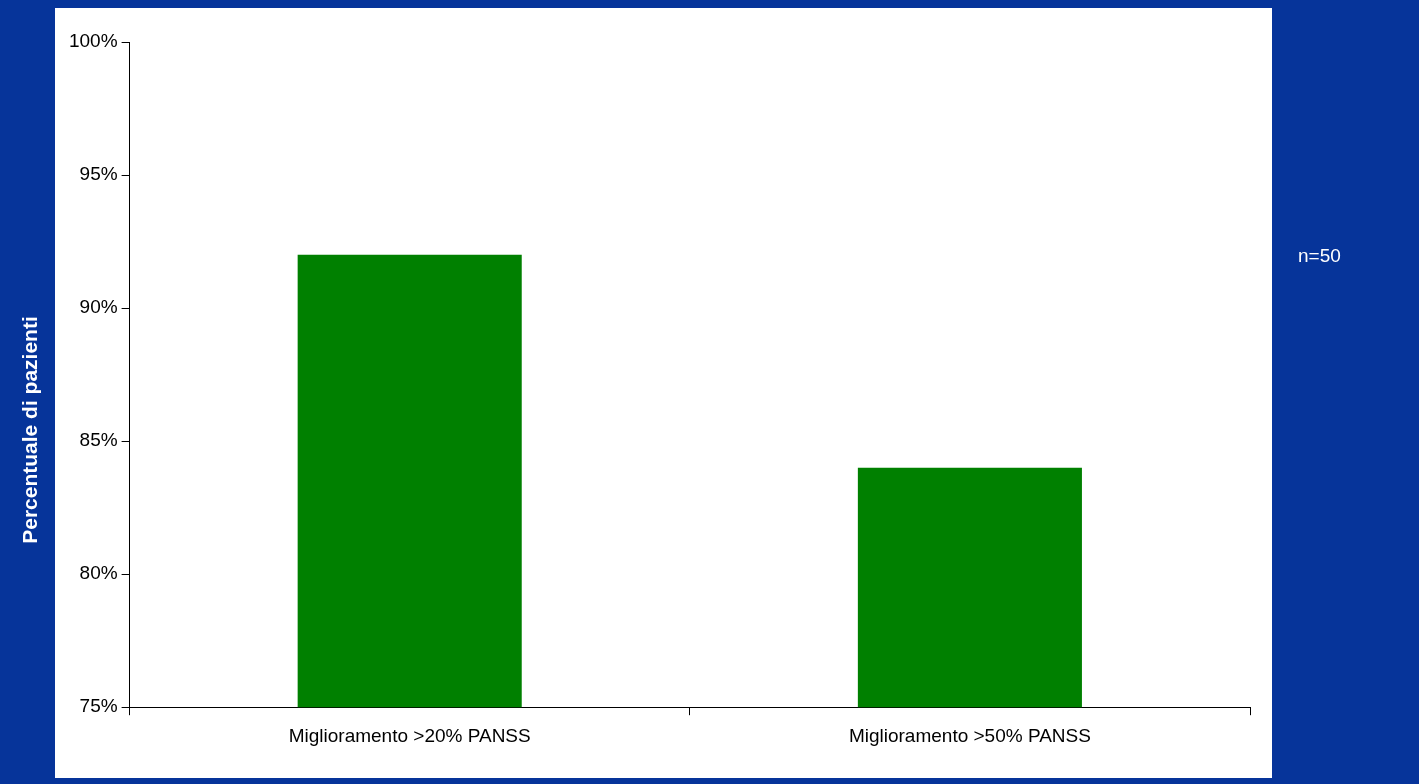  What do you see at coordinates (98, 706) in the screenshot?
I see `y-tick-label: 75%` at bounding box center [98, 706].